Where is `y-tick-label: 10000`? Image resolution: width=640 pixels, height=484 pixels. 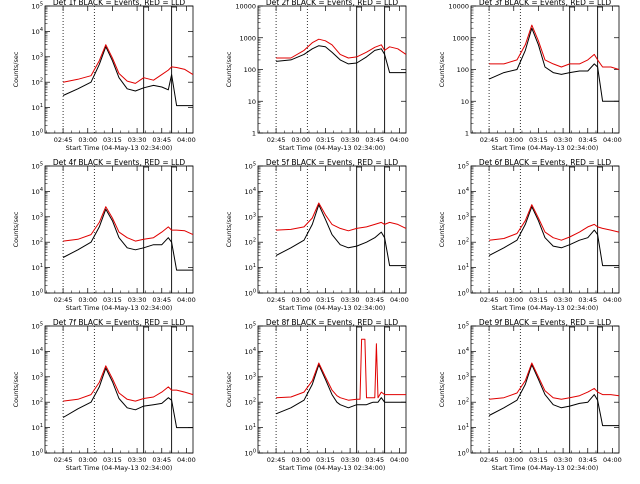 y-tick-label: 10000 is located at coordinates (245, 7).